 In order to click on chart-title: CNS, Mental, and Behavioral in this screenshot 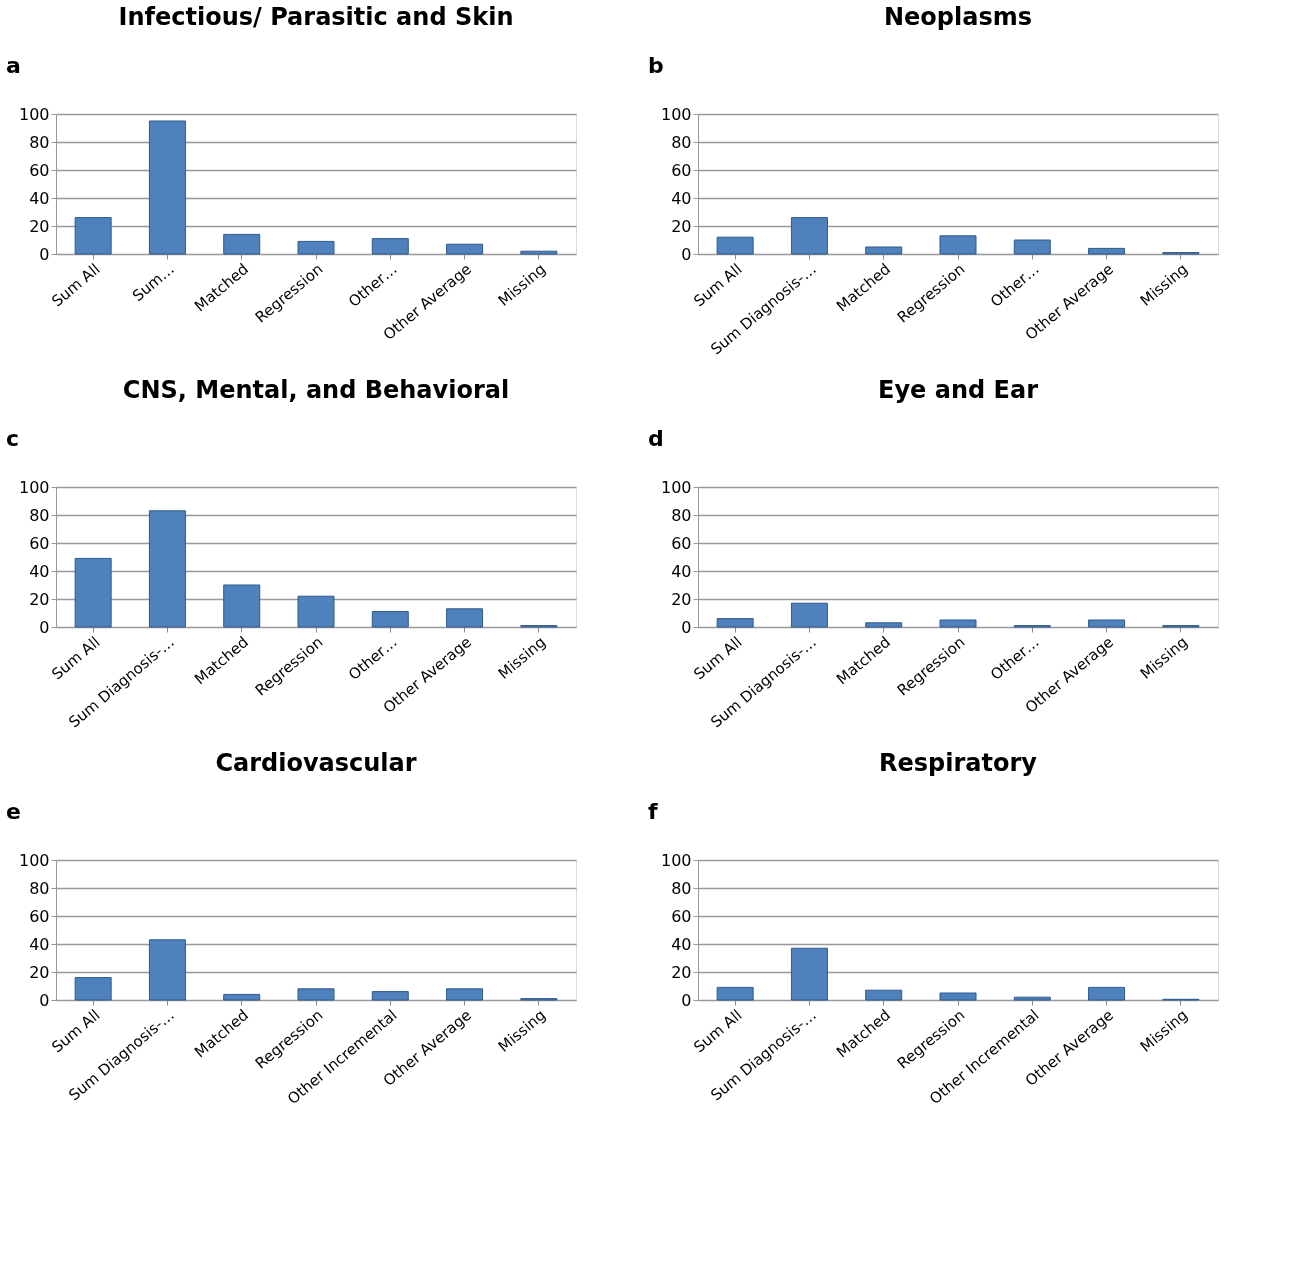, I will do `click(316, 390)`.